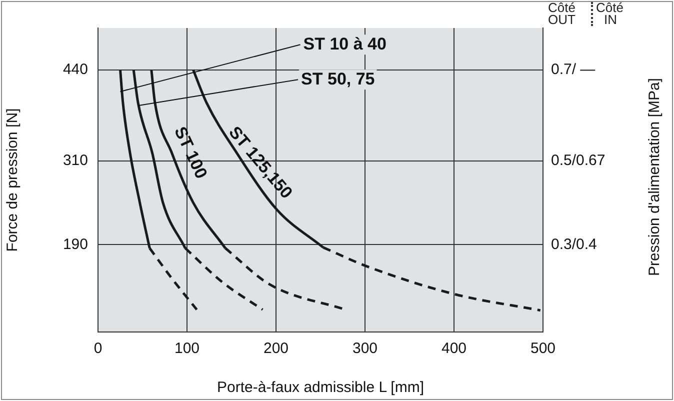 The image size is (674, 401). What do you see at coordinates (187, 349) in the screenshot?
I see `x-tick-label: 100` at bounding box center [187, 349].